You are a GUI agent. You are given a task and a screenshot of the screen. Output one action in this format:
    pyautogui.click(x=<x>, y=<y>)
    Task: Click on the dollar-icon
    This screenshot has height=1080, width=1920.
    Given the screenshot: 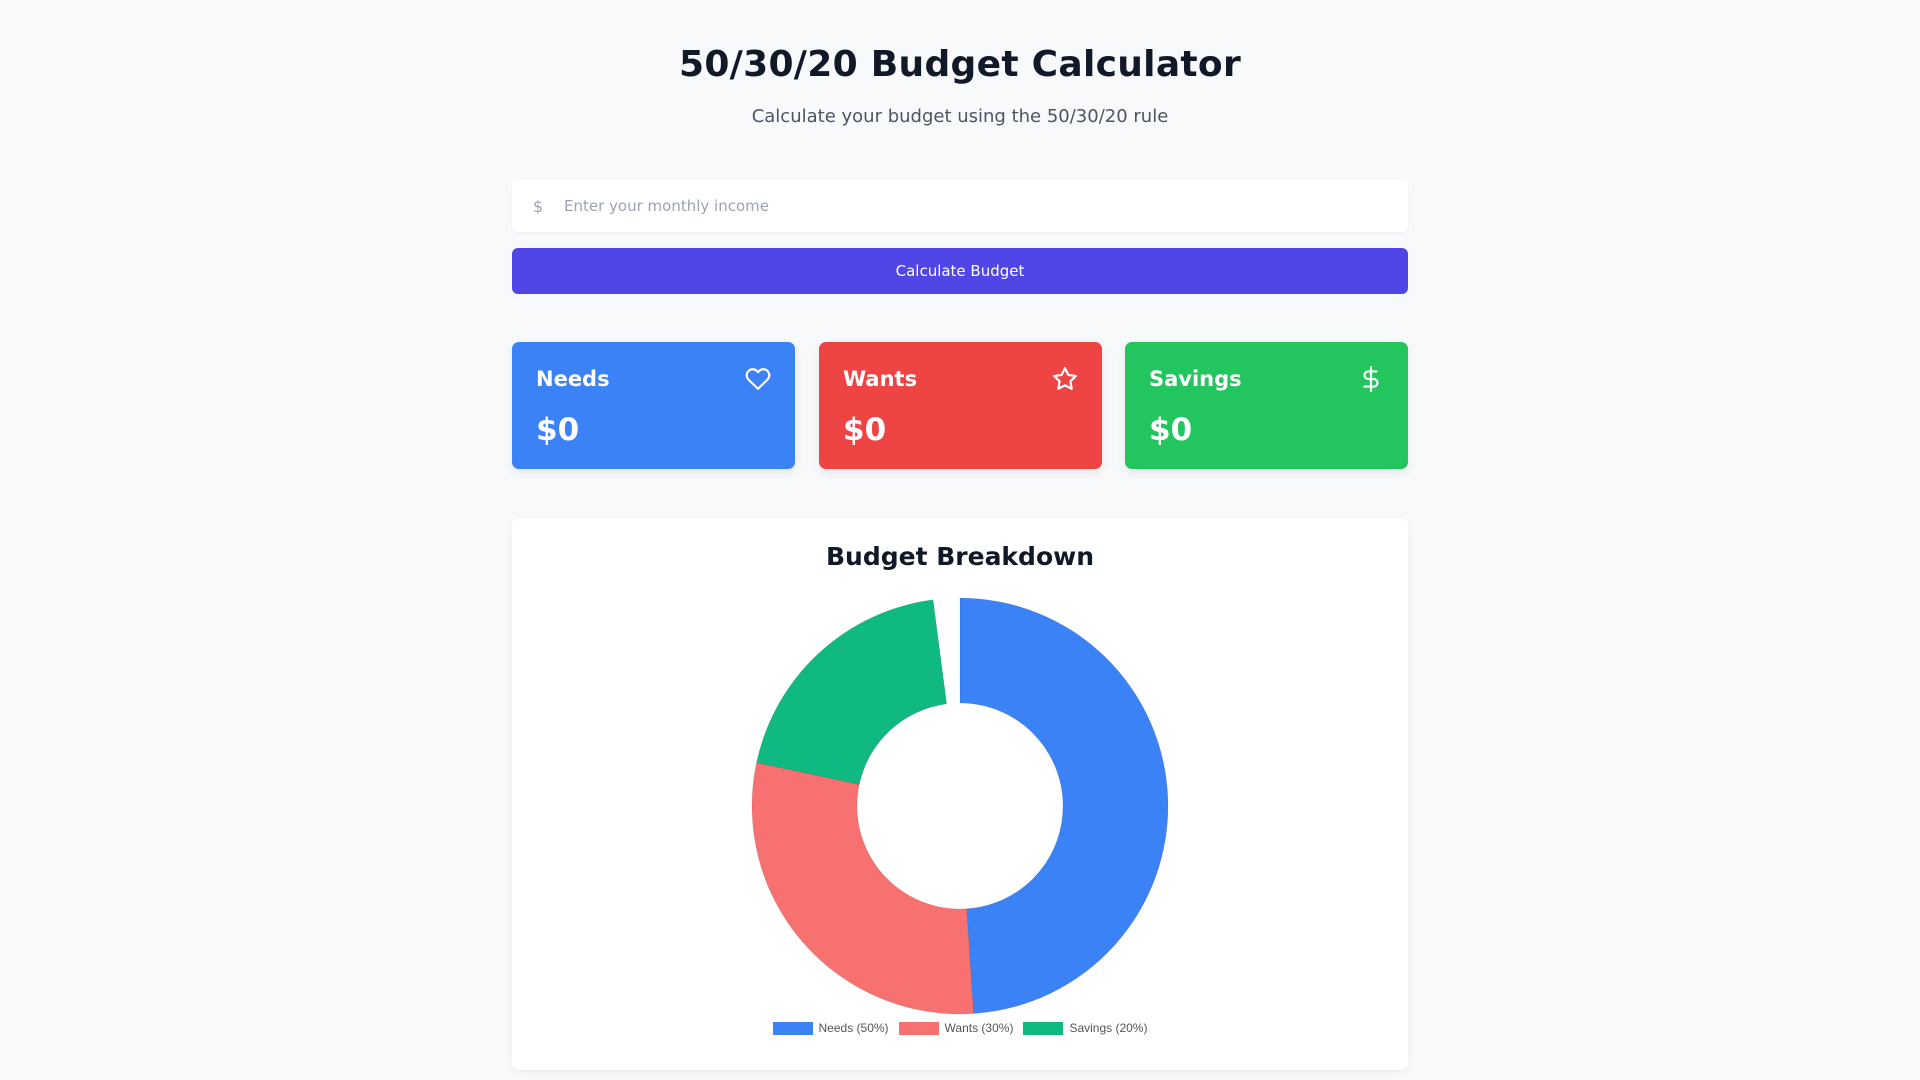 What is the action you would take?
    pyautogui.click(x=1371, y=379)
    